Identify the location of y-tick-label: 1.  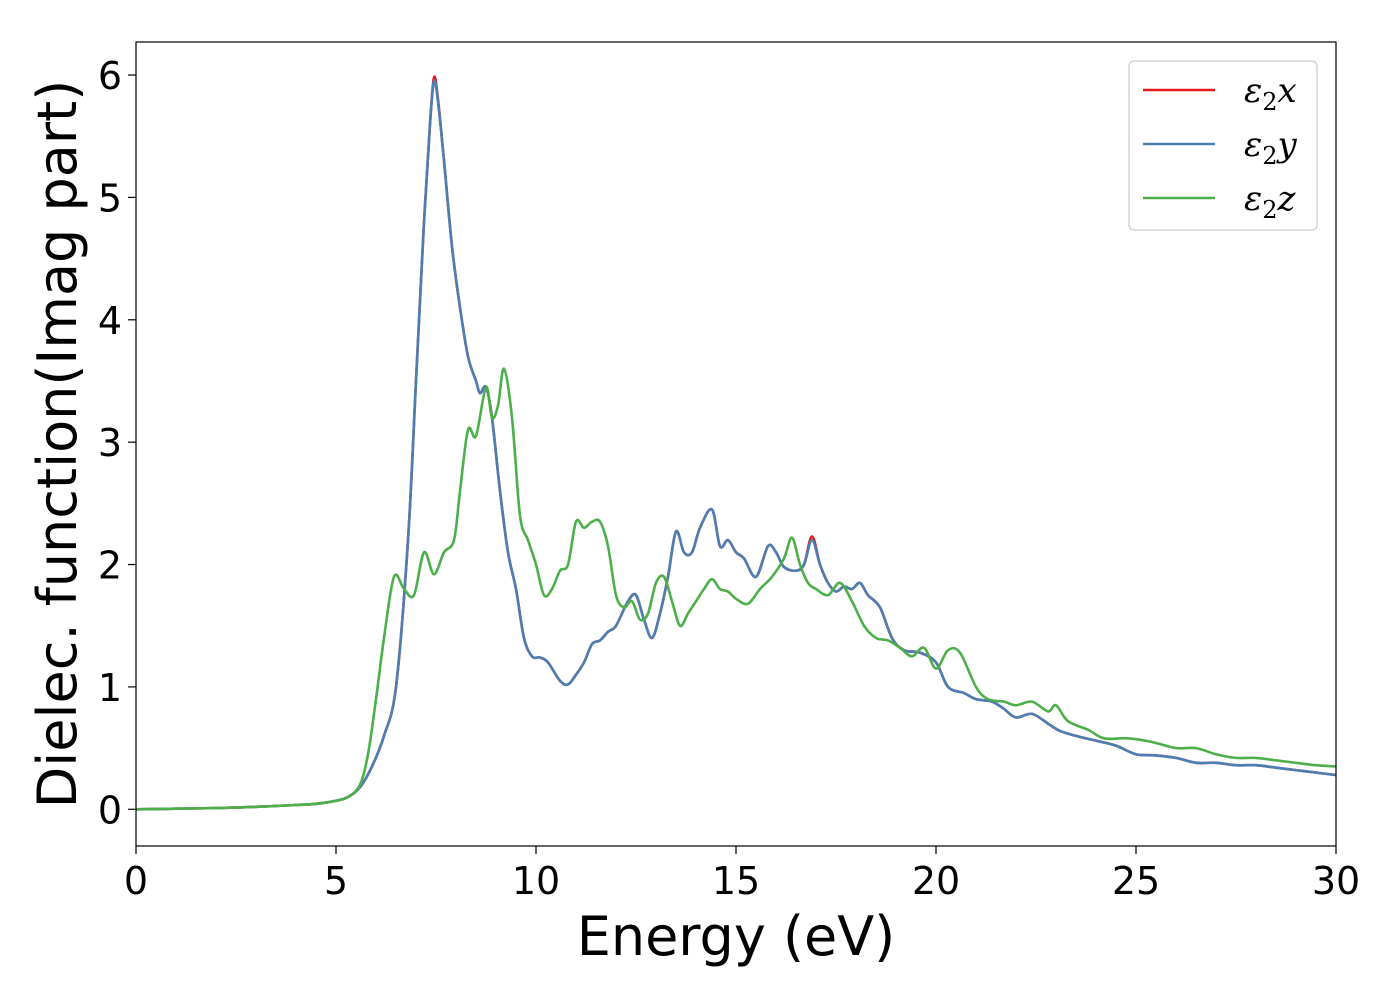
(110, 688).